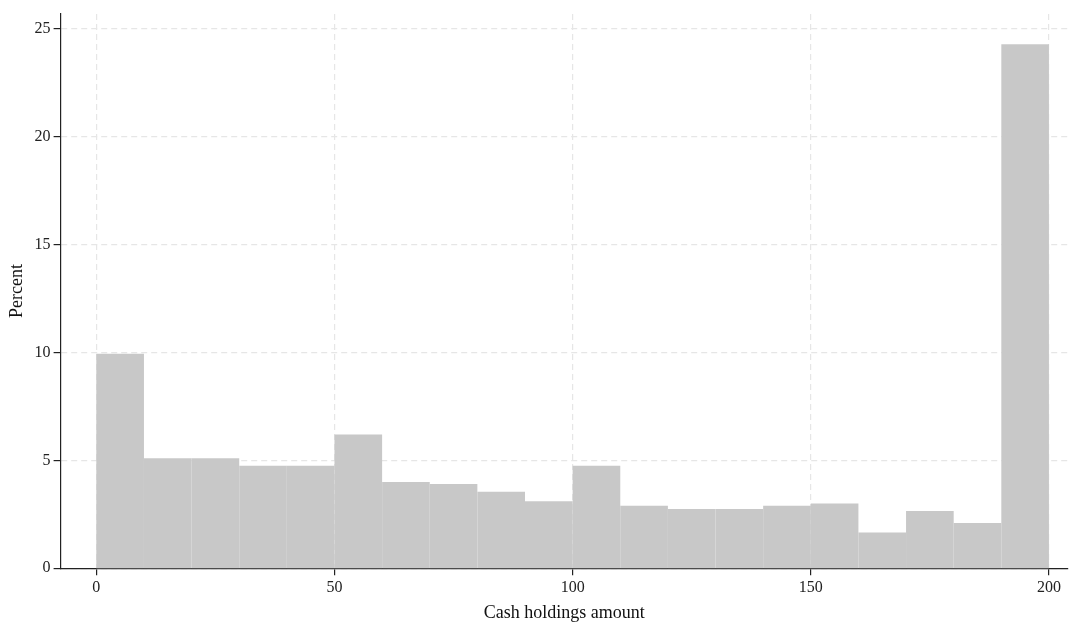 This screenshot has width=1070, height=628. I want to click on x-tick-label: 150, so click(810, 586).